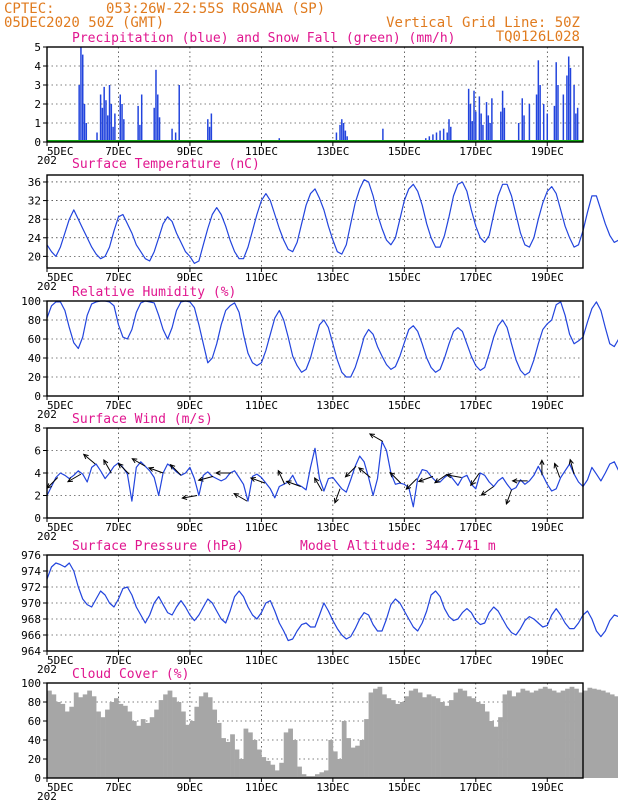 The image size is (618, 800). I want to click on y-tick-label: 4, so click(37, 66).